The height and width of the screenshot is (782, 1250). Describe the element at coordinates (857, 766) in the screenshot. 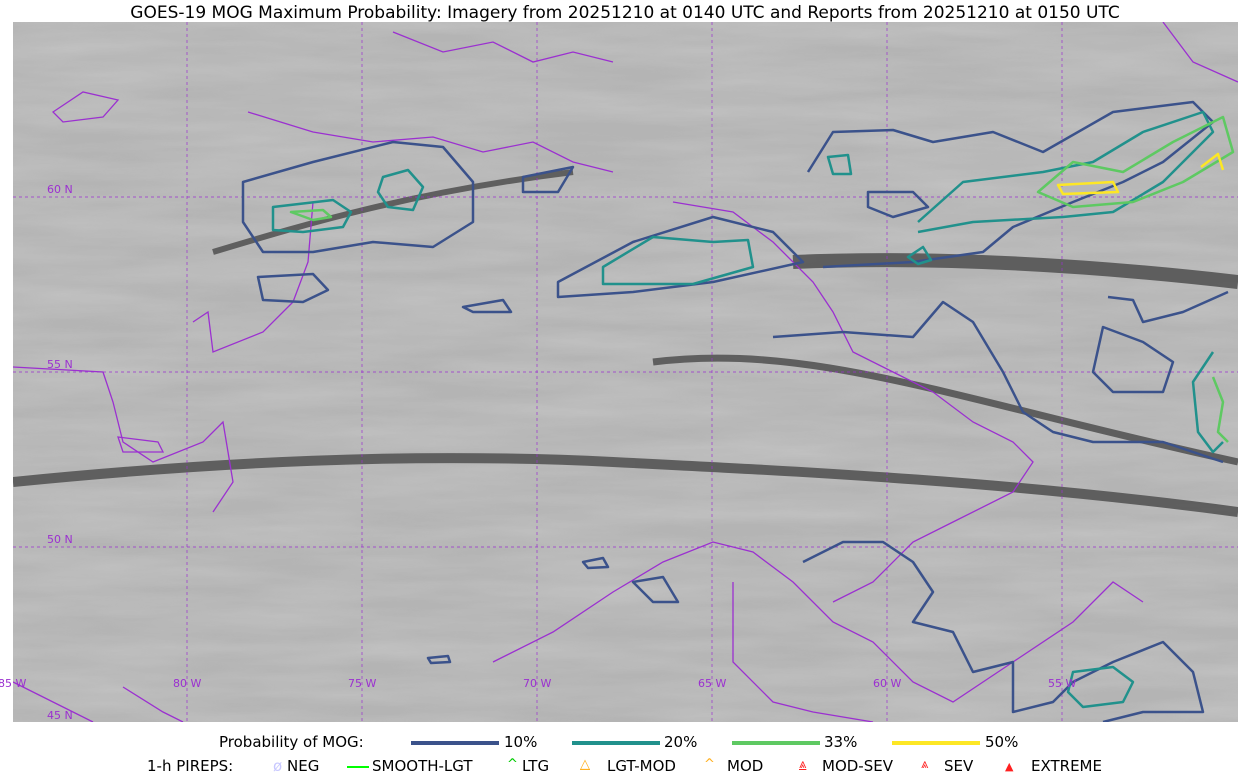

I see `legend-label: MOD-SEV` at that location.